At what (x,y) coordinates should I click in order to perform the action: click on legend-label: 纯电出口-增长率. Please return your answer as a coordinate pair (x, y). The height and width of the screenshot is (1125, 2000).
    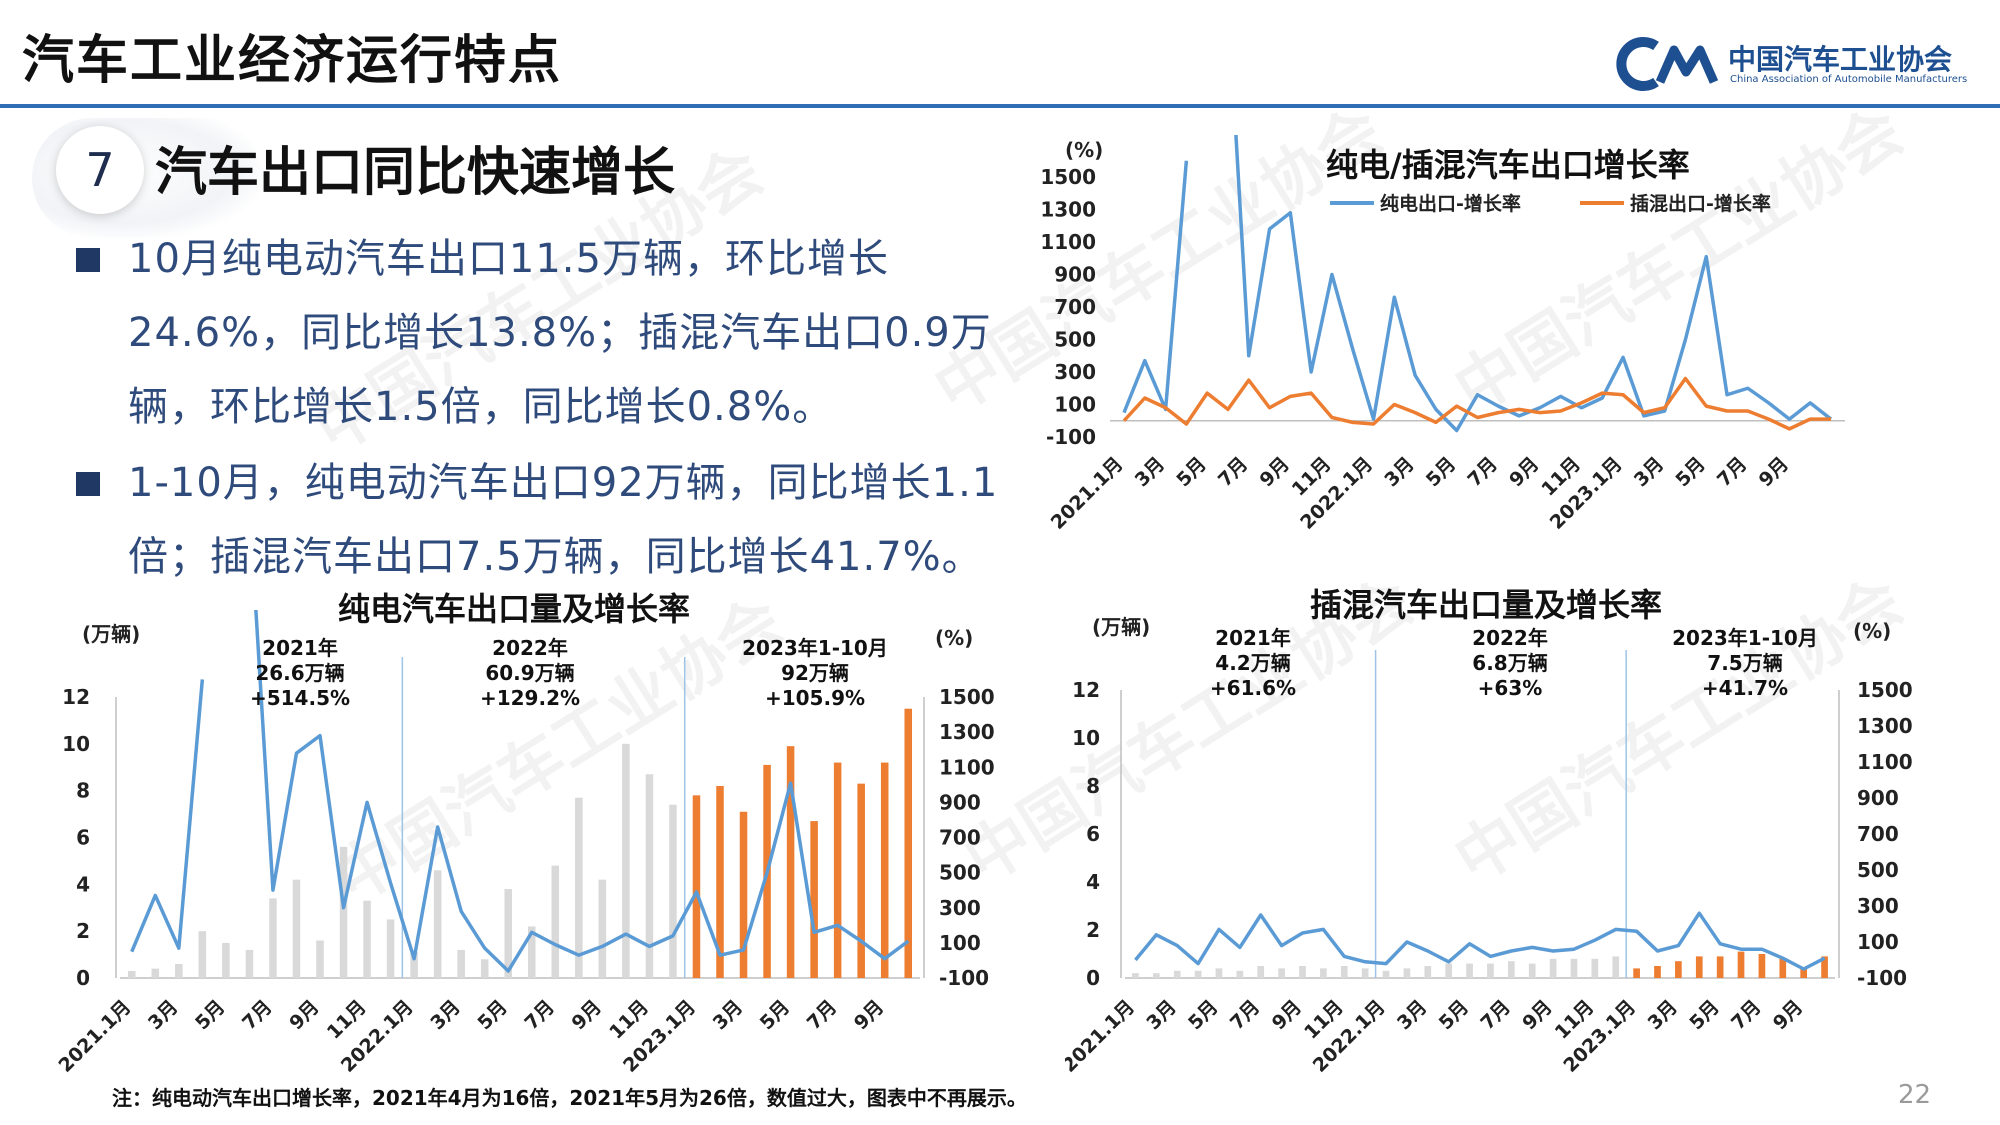
    Looking at the image, I should click on (1450, 203).